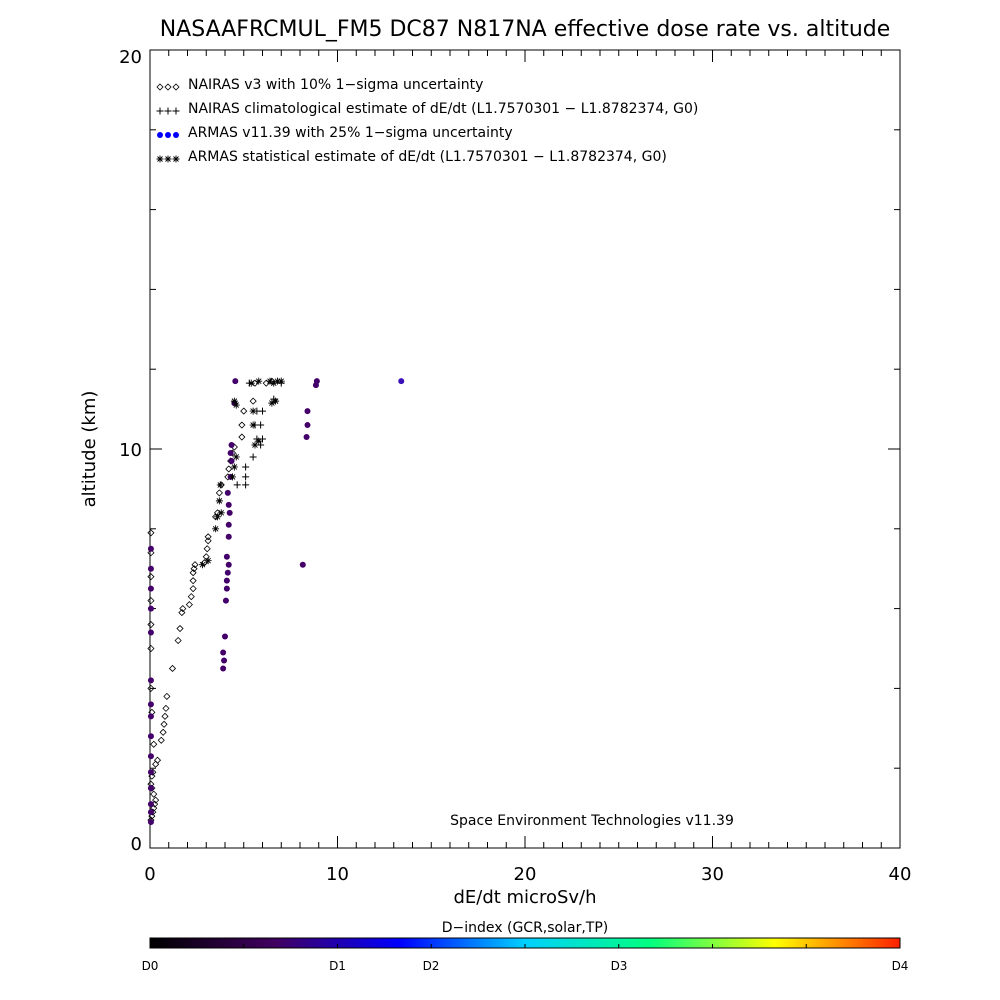 The width and height of the screenshot is (1000, 1000). I want to click on colorbar-title: D−index (GCR,solar,TP), so click(525, 928).